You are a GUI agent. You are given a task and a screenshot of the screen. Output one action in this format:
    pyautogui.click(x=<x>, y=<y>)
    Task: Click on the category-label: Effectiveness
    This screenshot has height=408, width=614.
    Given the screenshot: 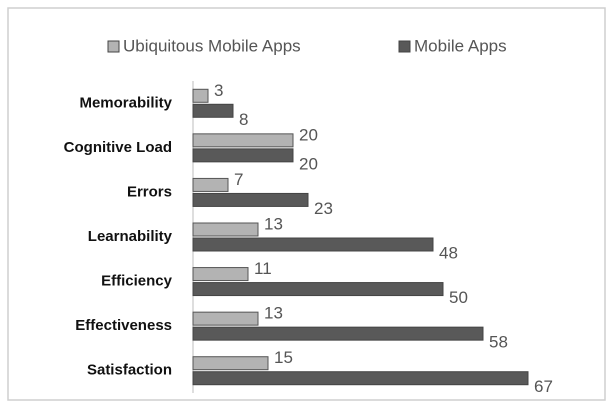 What is the action you would take?
    pyautogui.click(x=123, y=325)
    